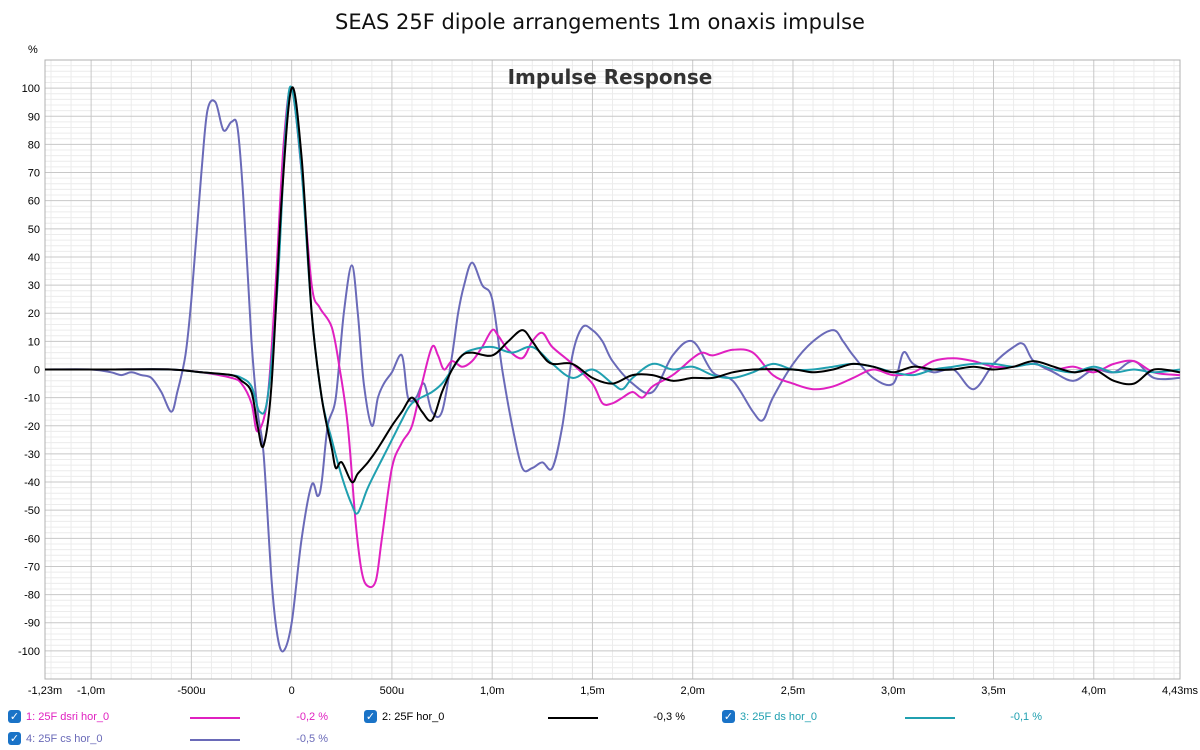 This screenshot has width=1200, height=750. Describe the element at coordinates (292, 691) in the screenshot. I see `x-tick-label: 0` at that location.